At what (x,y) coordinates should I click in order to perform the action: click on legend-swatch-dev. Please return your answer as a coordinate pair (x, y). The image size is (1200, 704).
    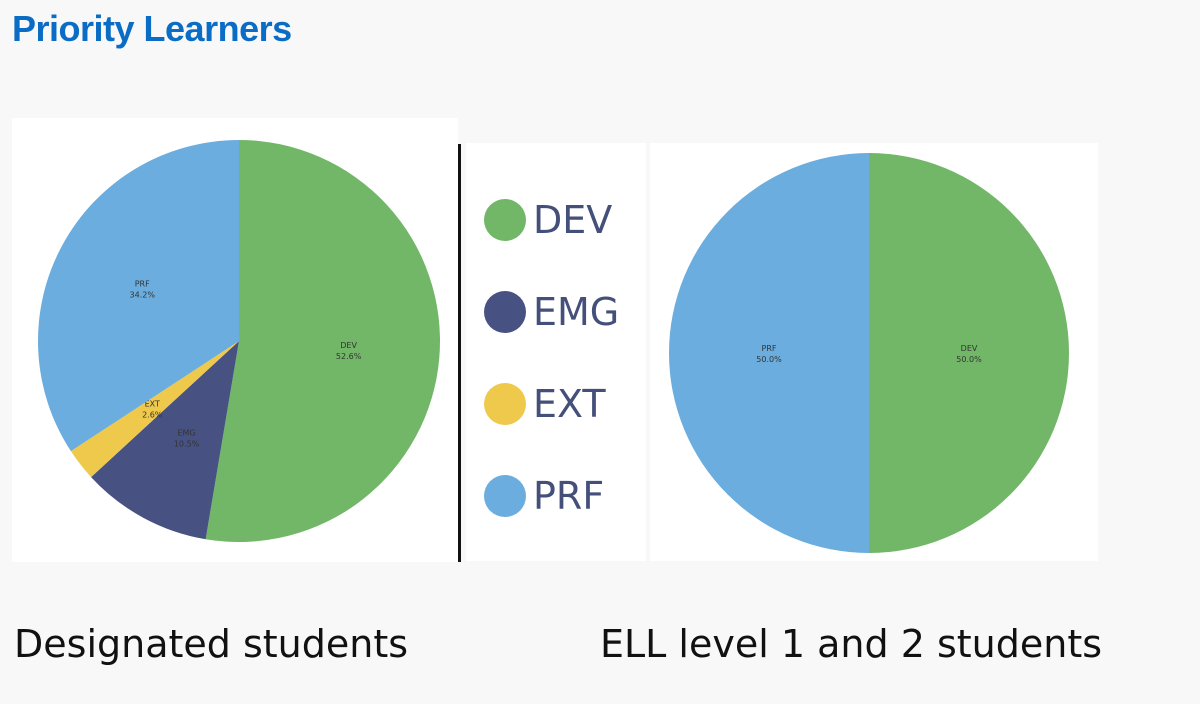
    Looking at the image, I should click on (505, 220).